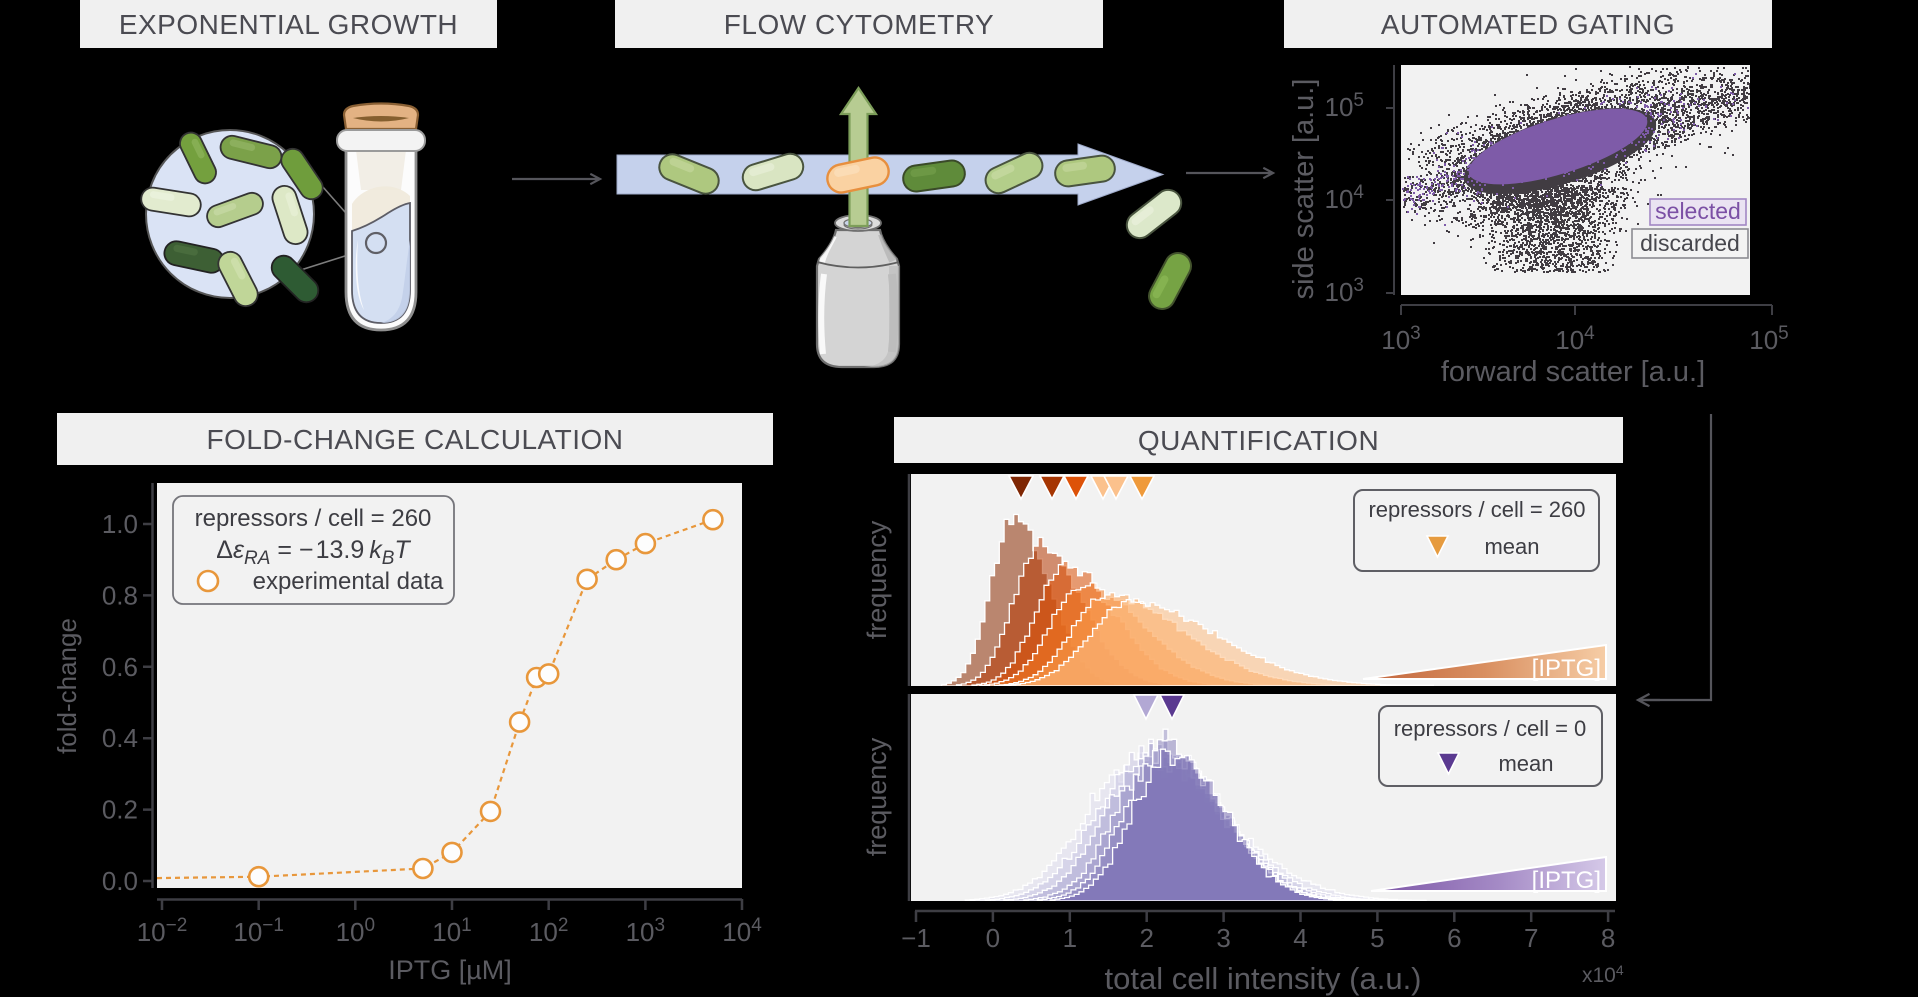 This screenshot has width=1918, height=997. Describe the element at coordinates (120, 738) in the screenshot. I see `svg-text: 0.4` at that location.